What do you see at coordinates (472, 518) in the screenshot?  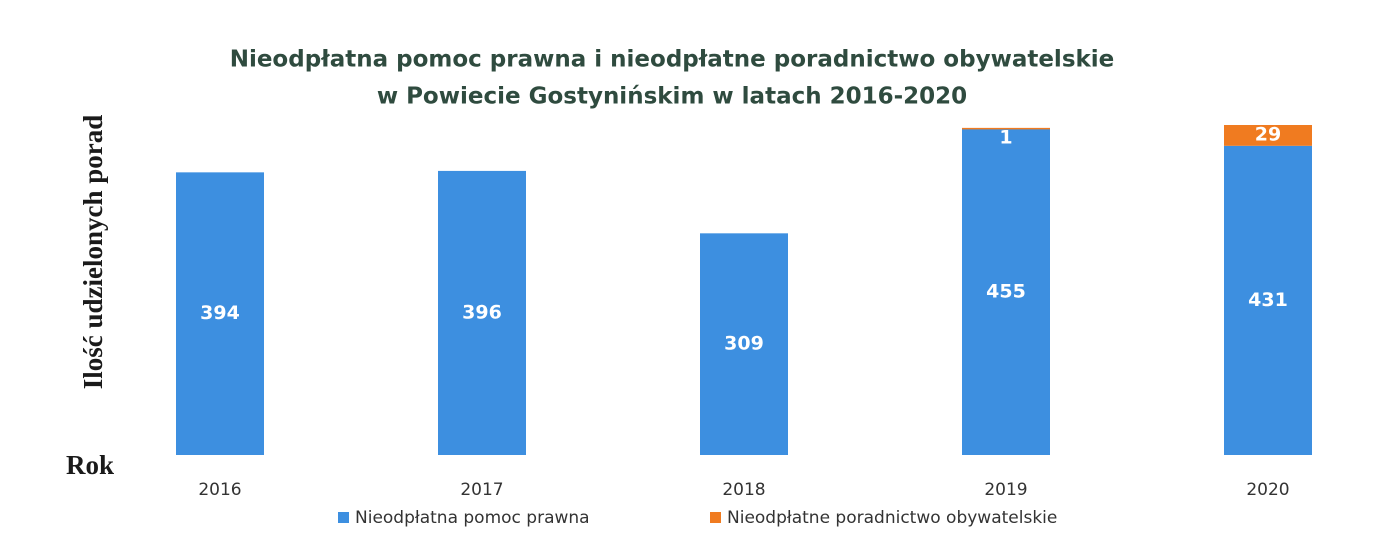 I see `legend-label: Nieodpłatna pomoc prawna` at bounding box center [472, 518].